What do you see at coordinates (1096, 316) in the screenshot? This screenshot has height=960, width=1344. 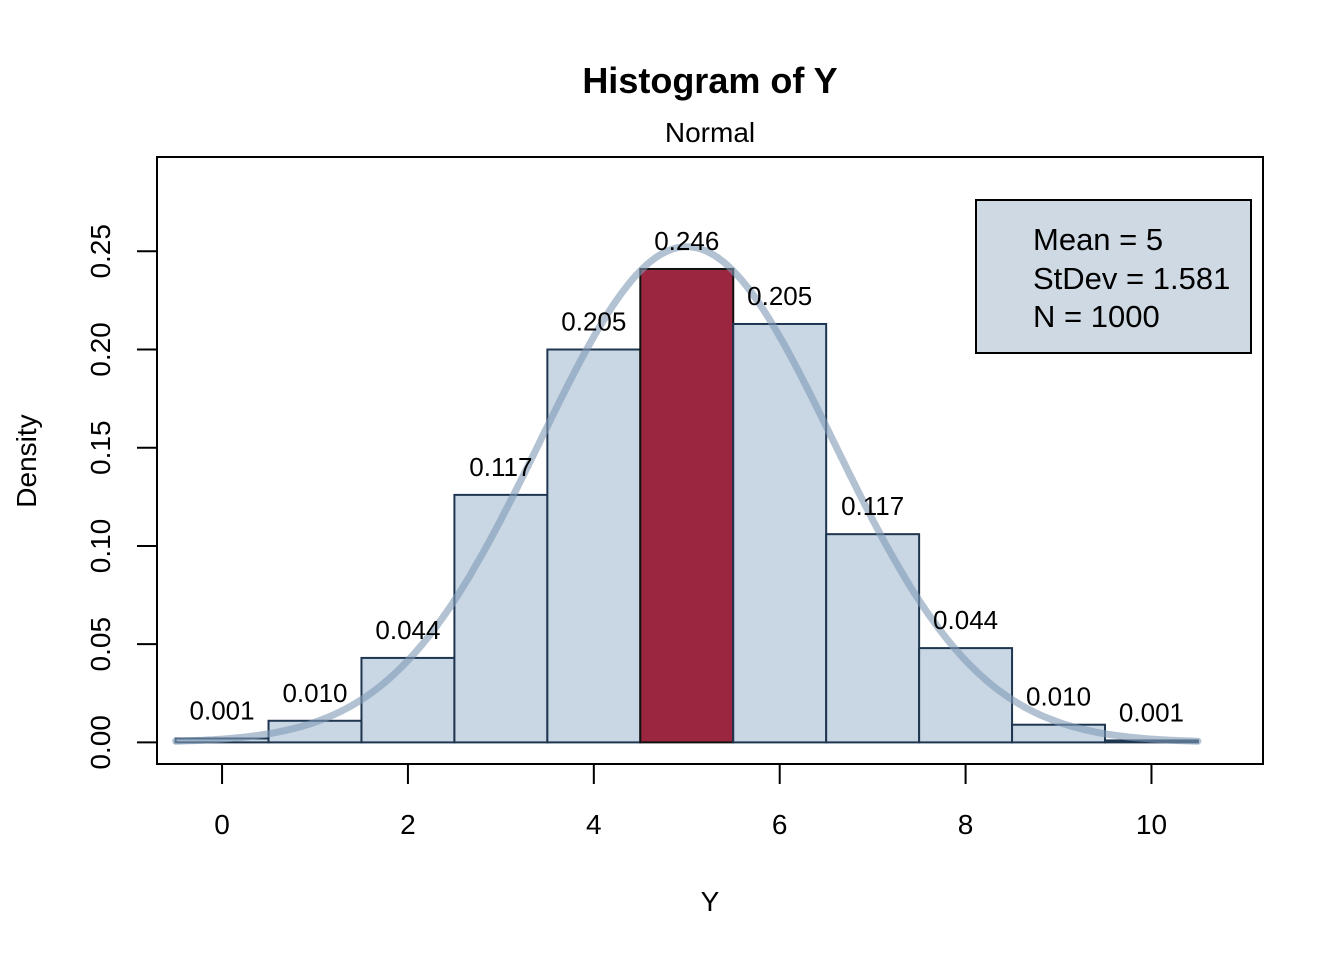 I see `stats-n: N = 1000` at bounding box center [1096, 316].